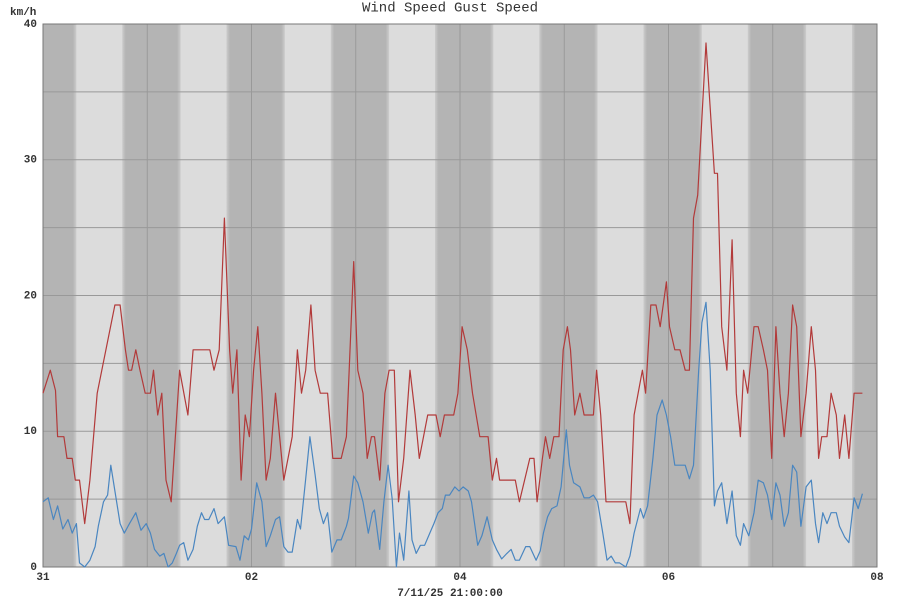  What do you see at coordinates (460, 578) in the screenshot?
I see `x-tick-label: 04` at bounding box center [460, 578].